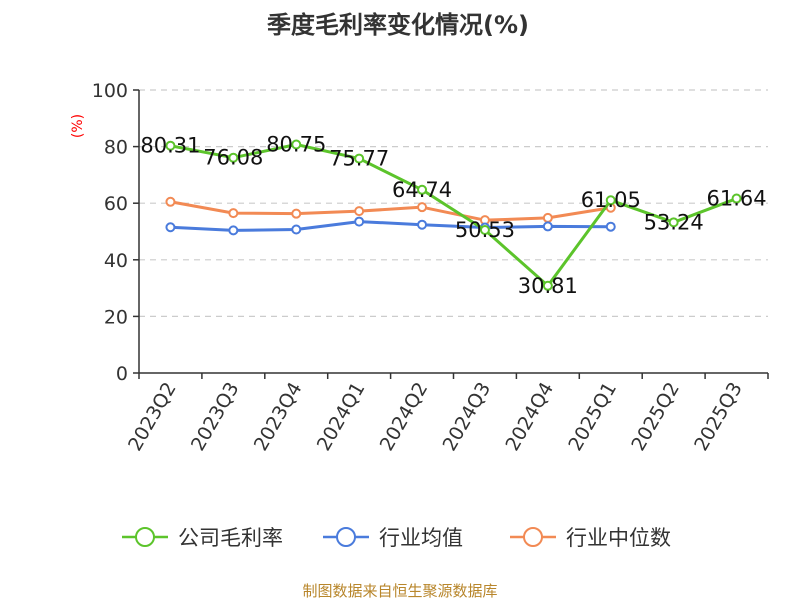  I want to click on y-tick-label: 40, so click(116, 261).